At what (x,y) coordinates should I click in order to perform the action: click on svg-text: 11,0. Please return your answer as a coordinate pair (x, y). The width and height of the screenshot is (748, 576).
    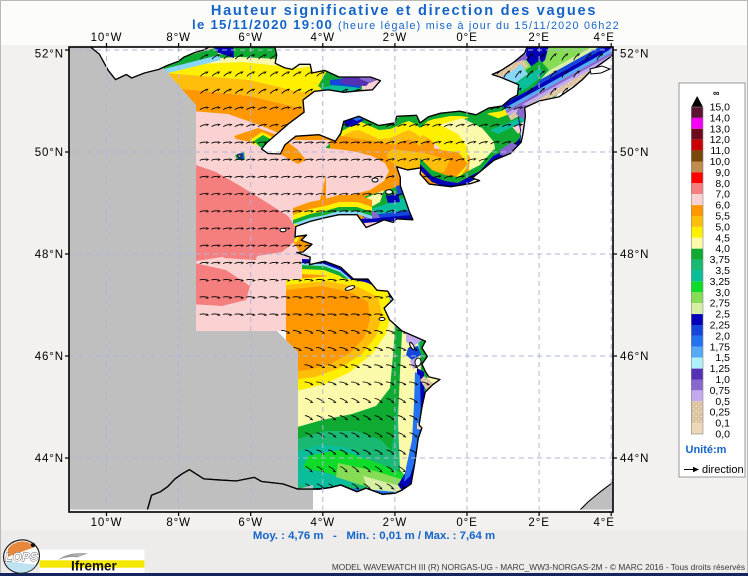
    Looking at the image, I should click on (720, 151).